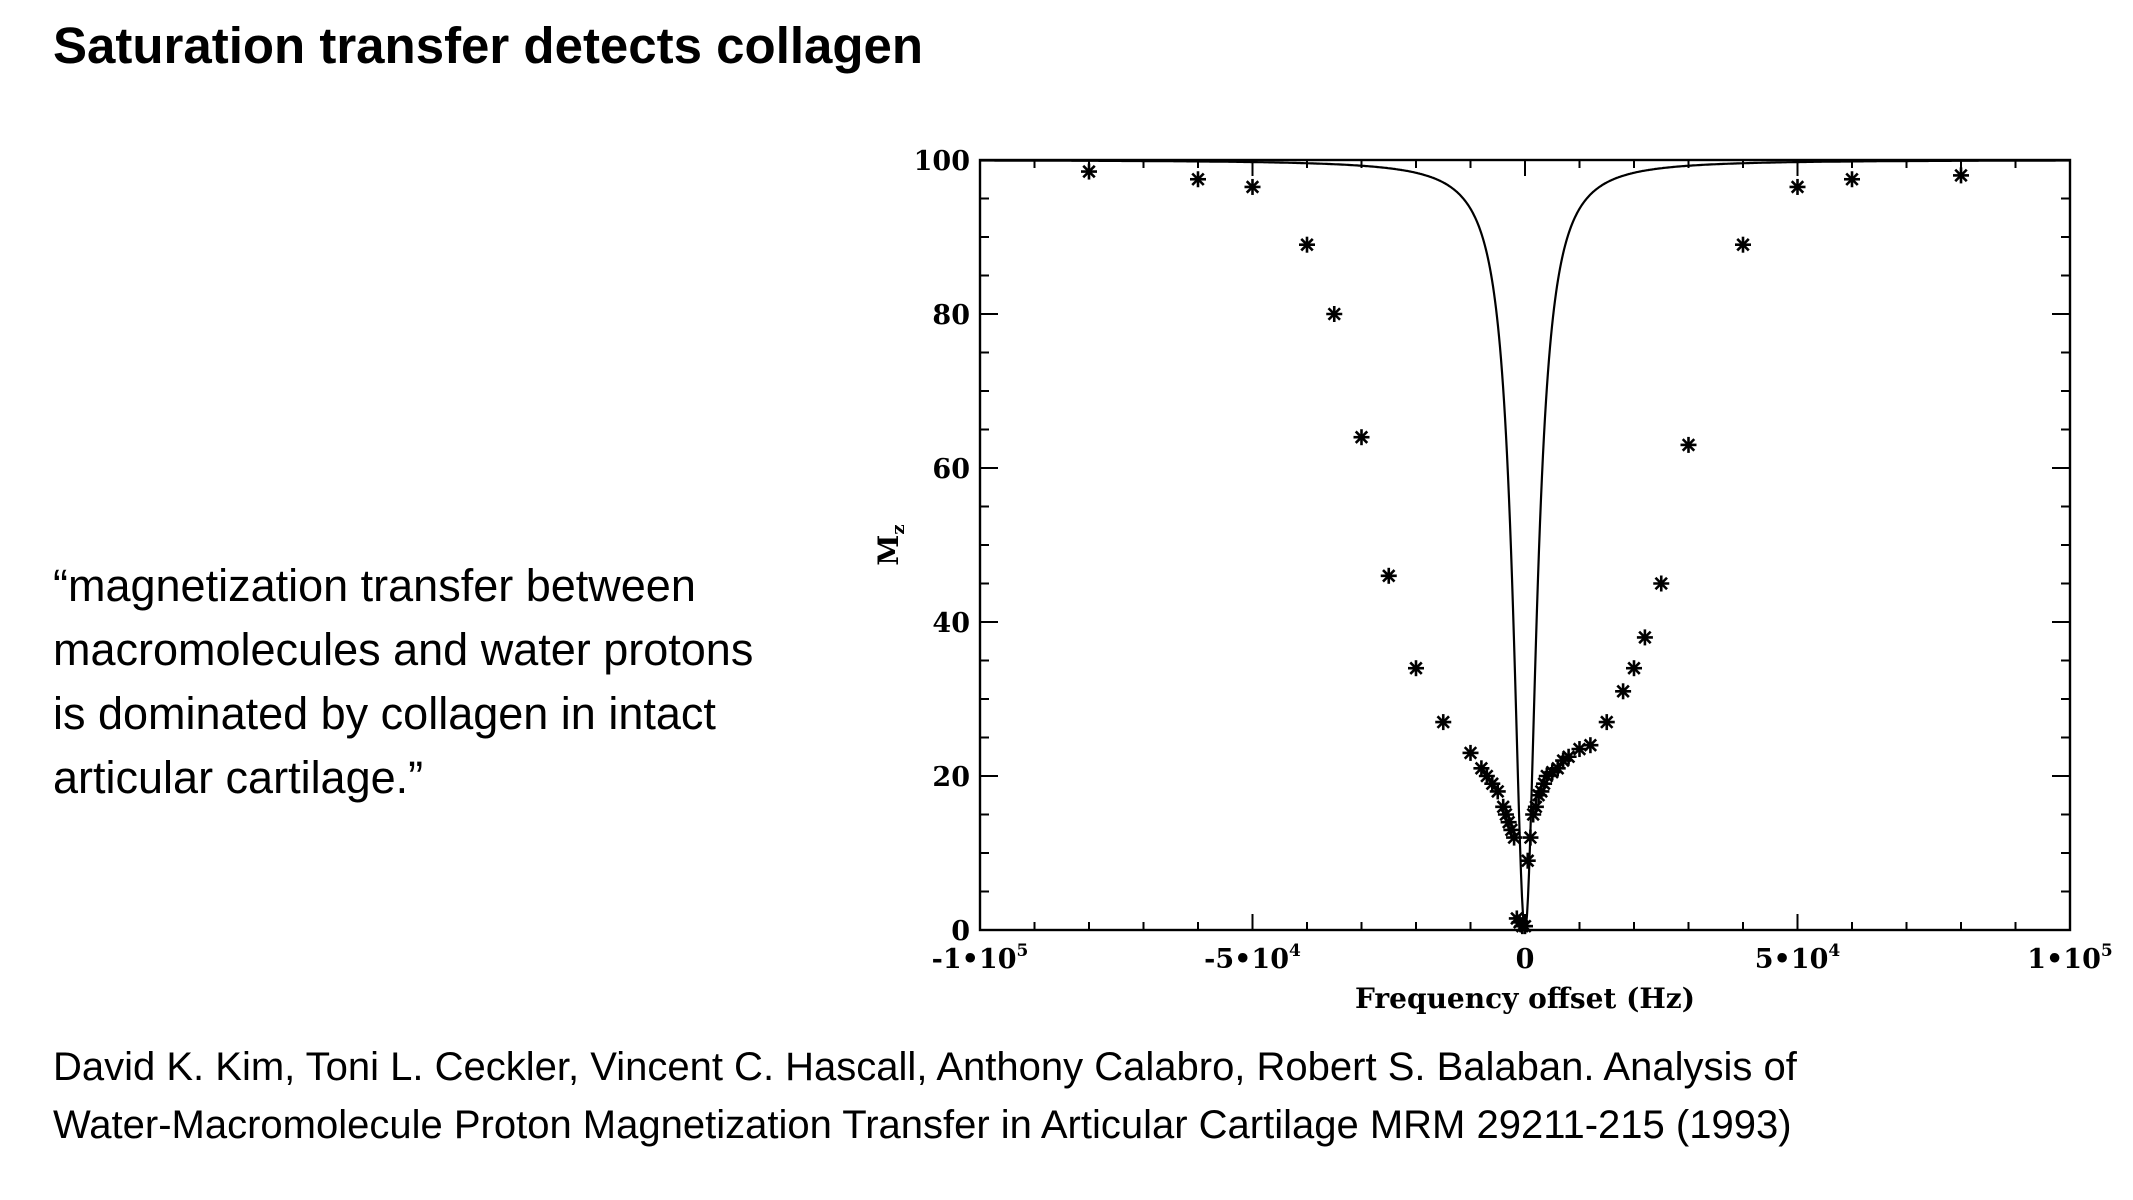  I want to click on y-tick-label: 0, so click(960, 931).